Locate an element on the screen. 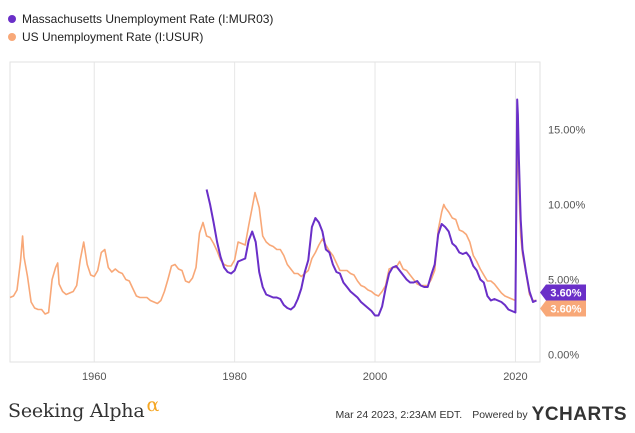 The image size is (635, 433). brand-text: Seeking Alpha is located at coordinates (76, 411).